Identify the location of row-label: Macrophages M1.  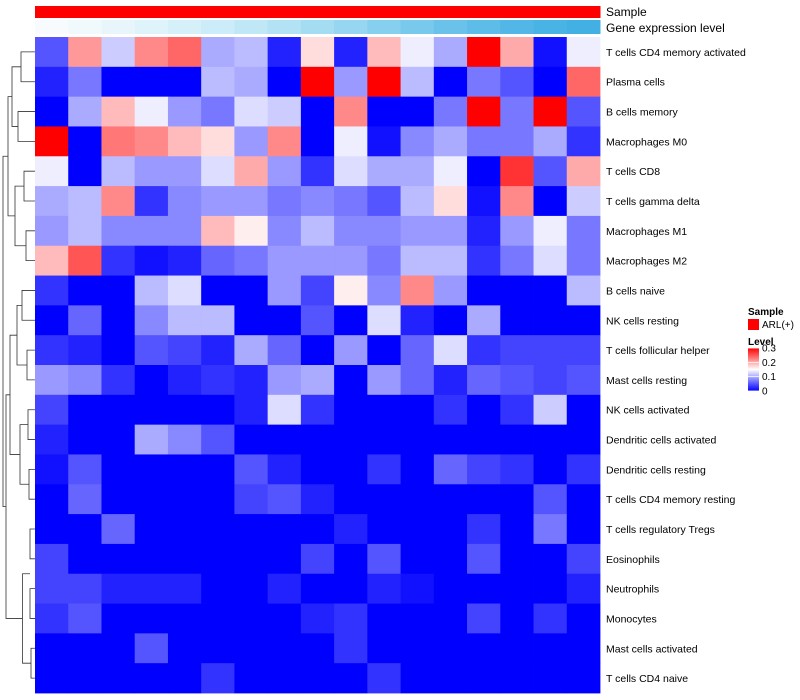
(646, 232).